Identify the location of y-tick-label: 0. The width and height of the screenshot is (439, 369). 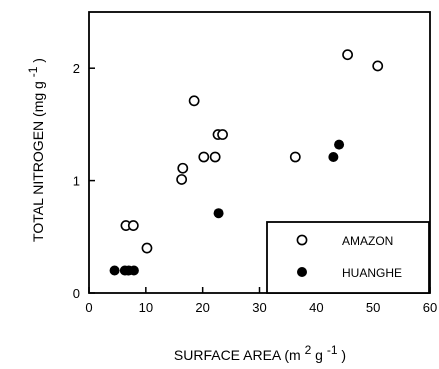
(76, 293).